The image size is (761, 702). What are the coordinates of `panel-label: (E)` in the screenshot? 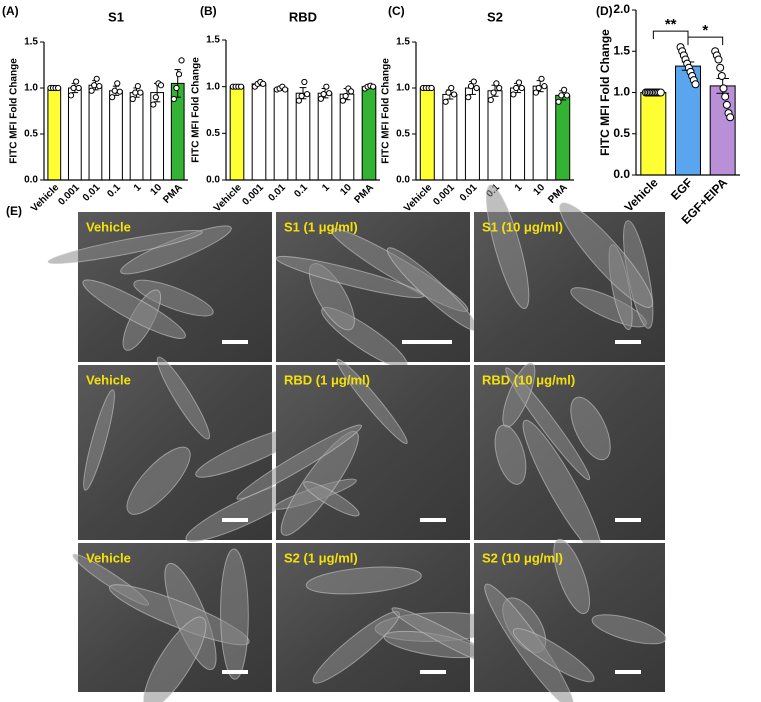 It's located at (14, 211).